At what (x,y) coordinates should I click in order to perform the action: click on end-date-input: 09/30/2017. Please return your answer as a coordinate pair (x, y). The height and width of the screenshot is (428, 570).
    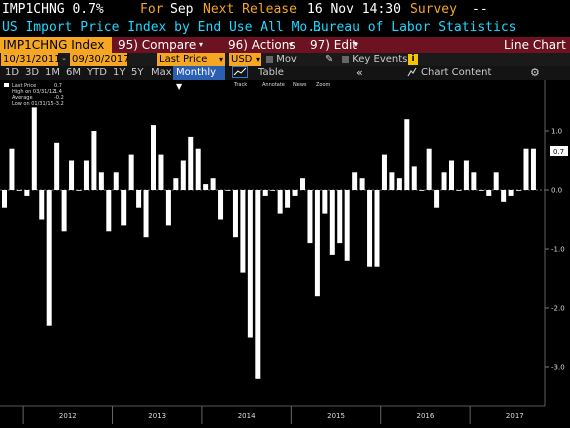
    Looking at the image, I should click on (100, 59).